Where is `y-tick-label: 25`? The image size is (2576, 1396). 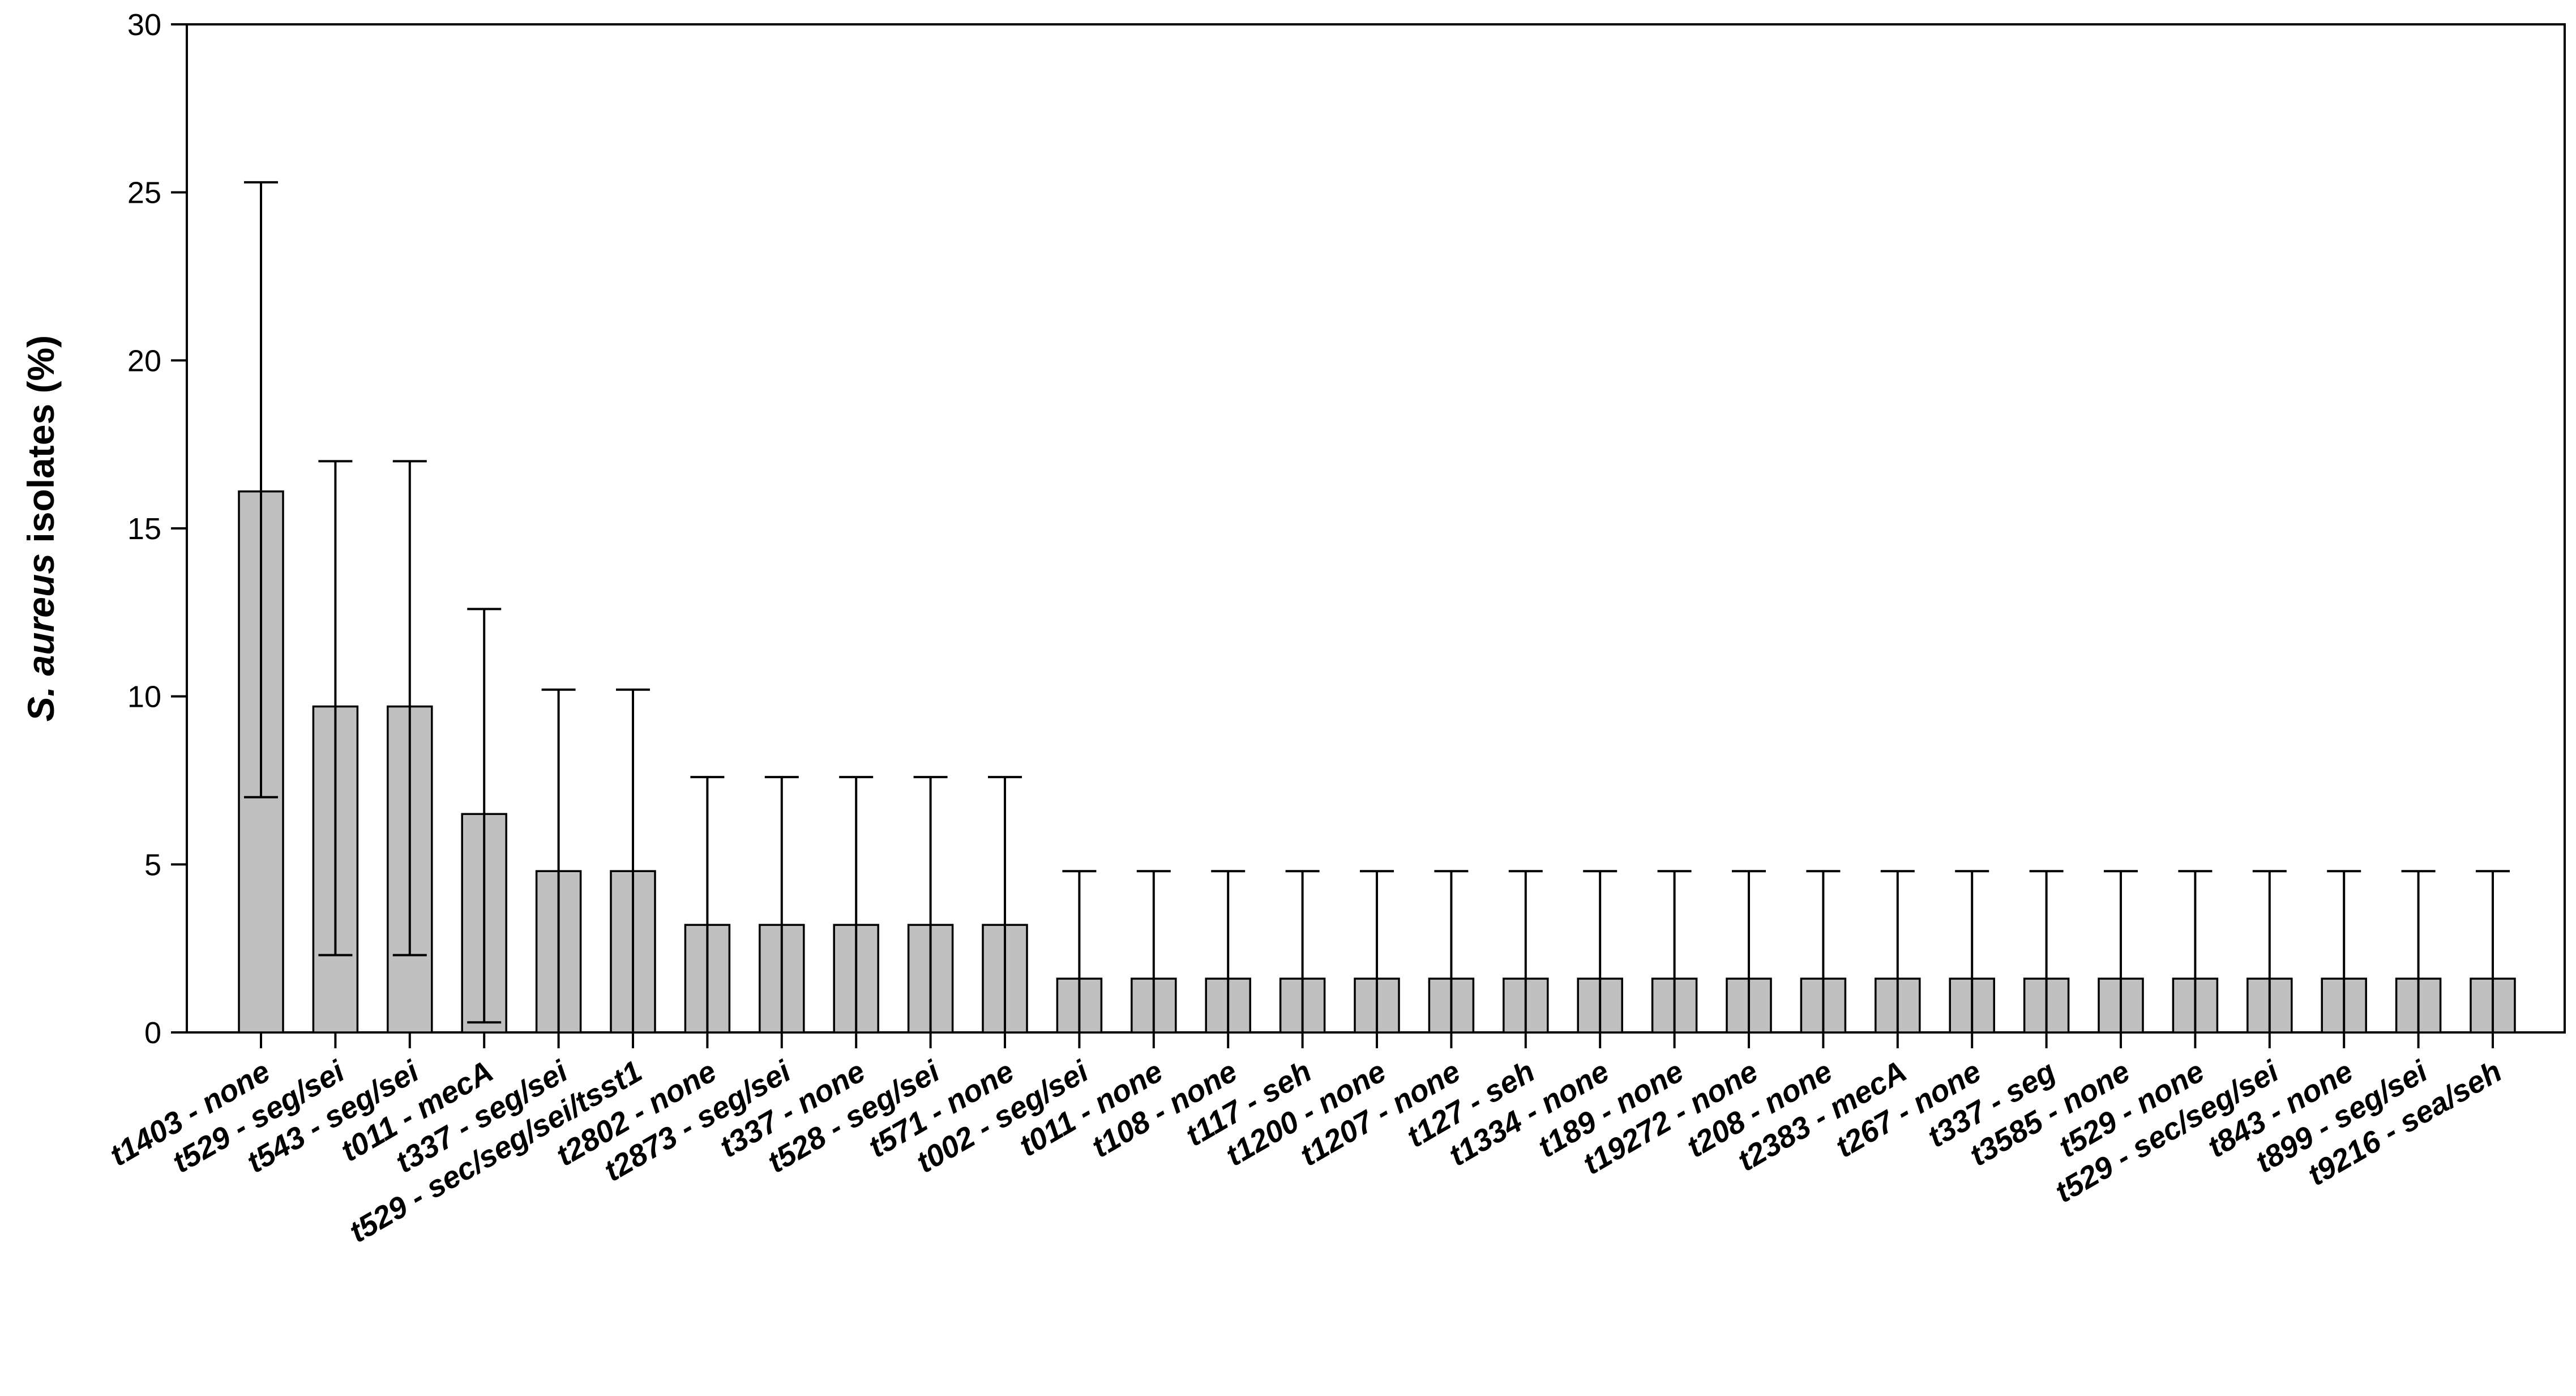
y-tick-label: 25 is located at coordinates (144, 193).